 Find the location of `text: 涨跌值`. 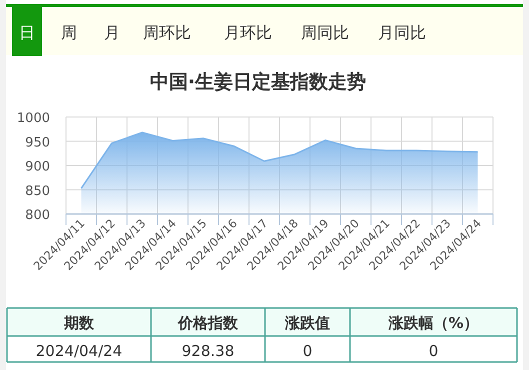

text: 涨跌值 is located at coordinates (307, 323).